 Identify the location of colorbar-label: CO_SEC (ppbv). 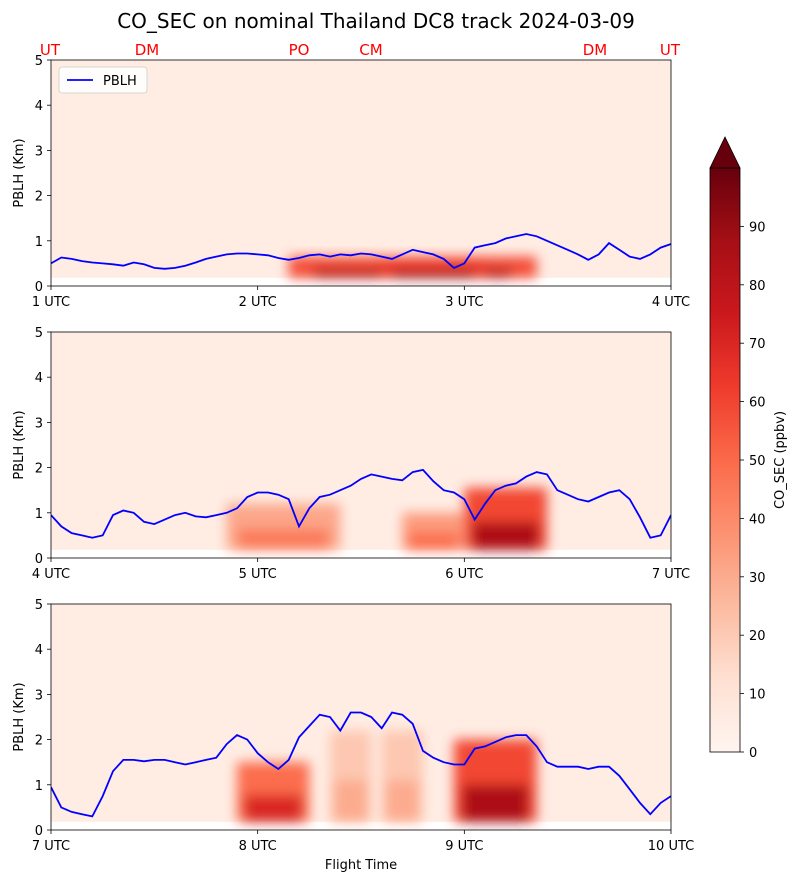
(780, 460).